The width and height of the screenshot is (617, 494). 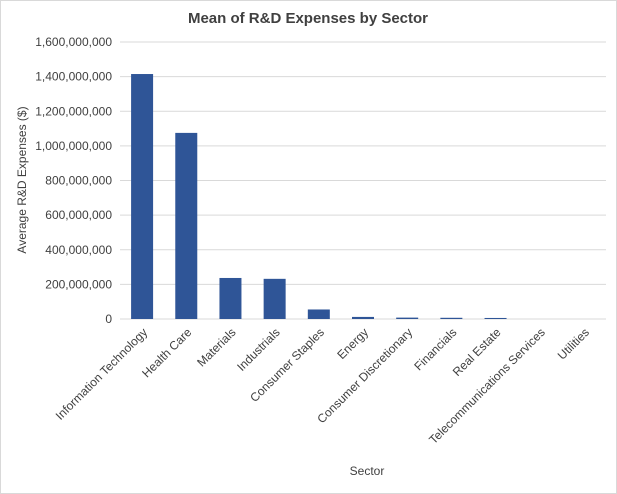 What do you see at coordinates (73, 111) in the screenshot?
I see `y-tick-label: 1,200,000,000` at bounding box center [73, 111].